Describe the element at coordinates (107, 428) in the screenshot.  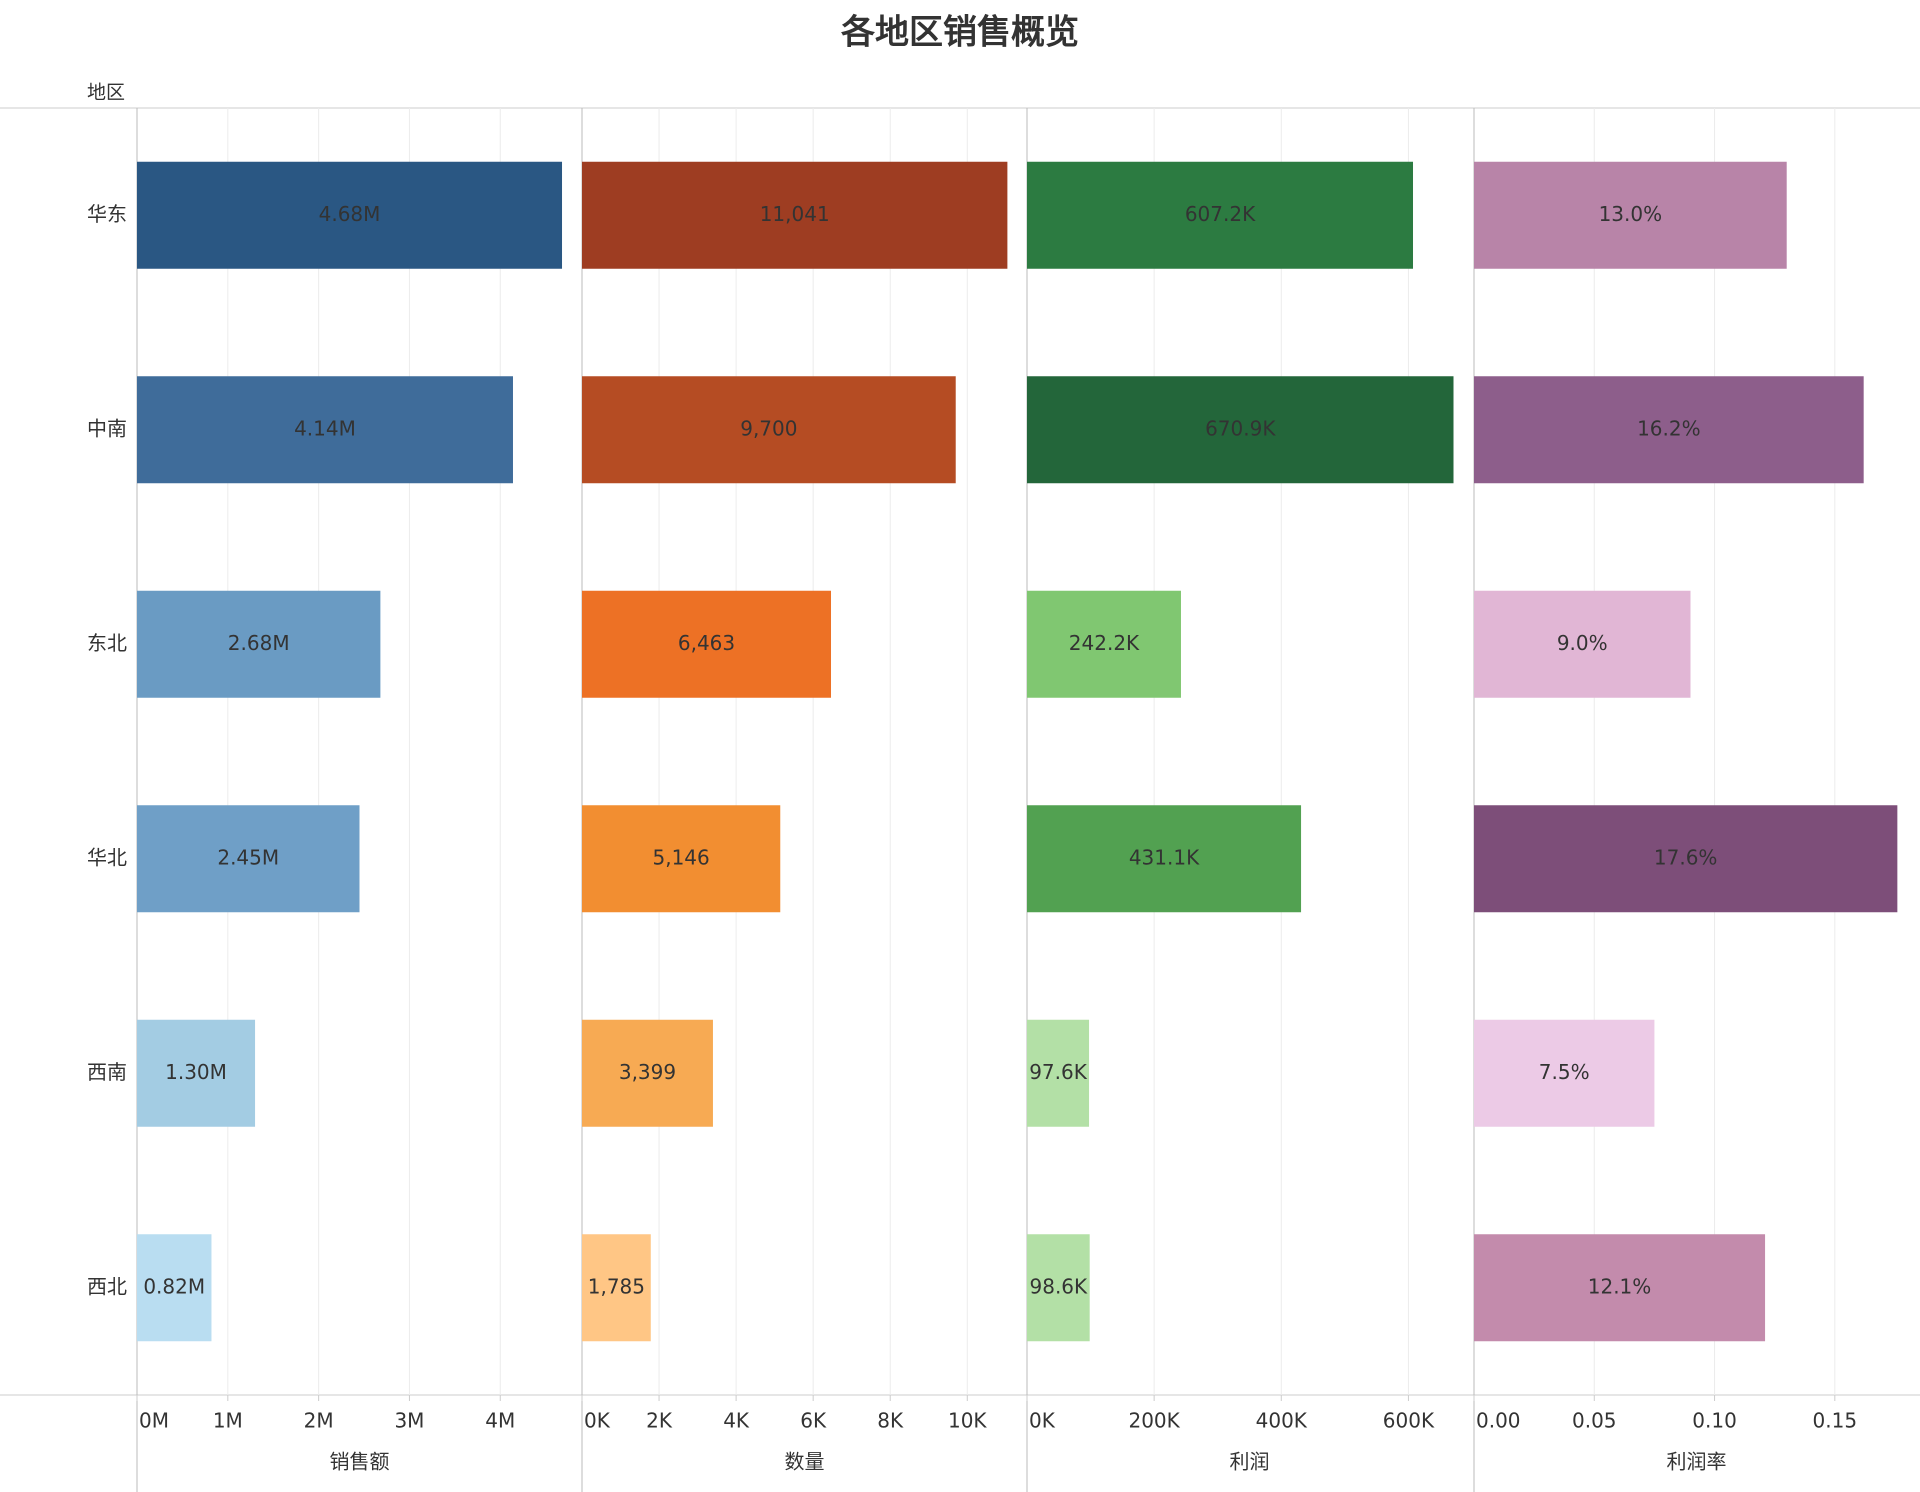
I see `category-label: 中南` at that location.